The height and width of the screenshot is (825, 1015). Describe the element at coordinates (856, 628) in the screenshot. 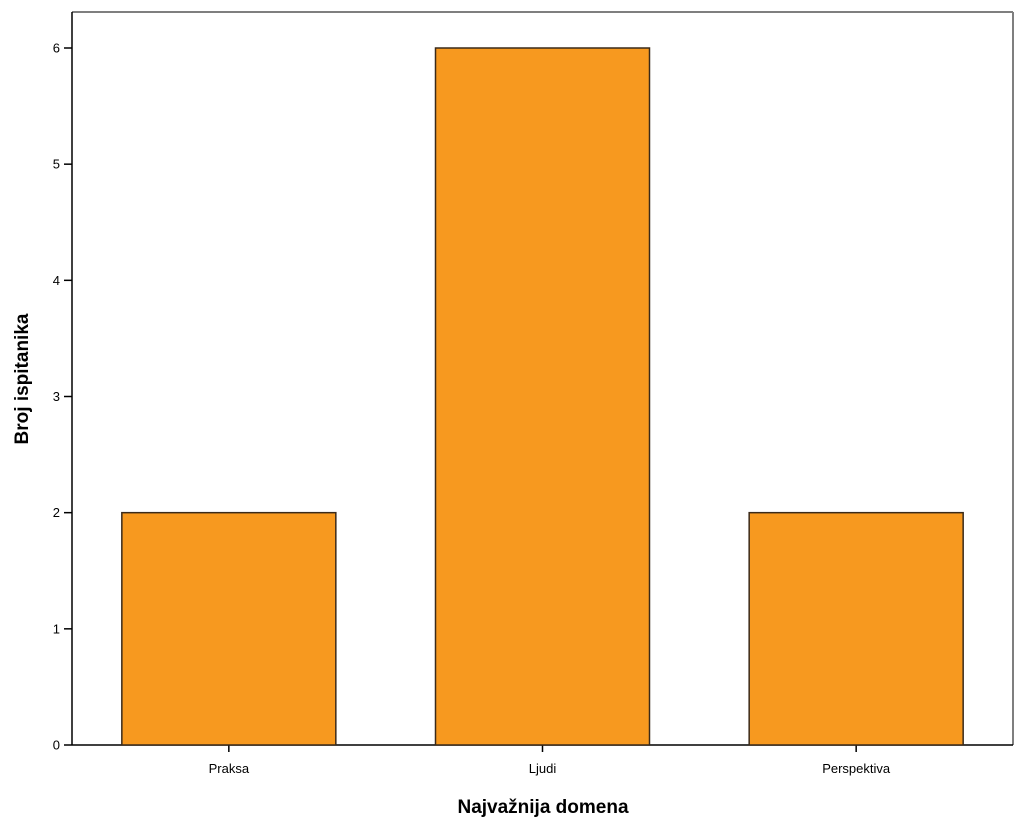

I see `bar-perspektiva` at that location.